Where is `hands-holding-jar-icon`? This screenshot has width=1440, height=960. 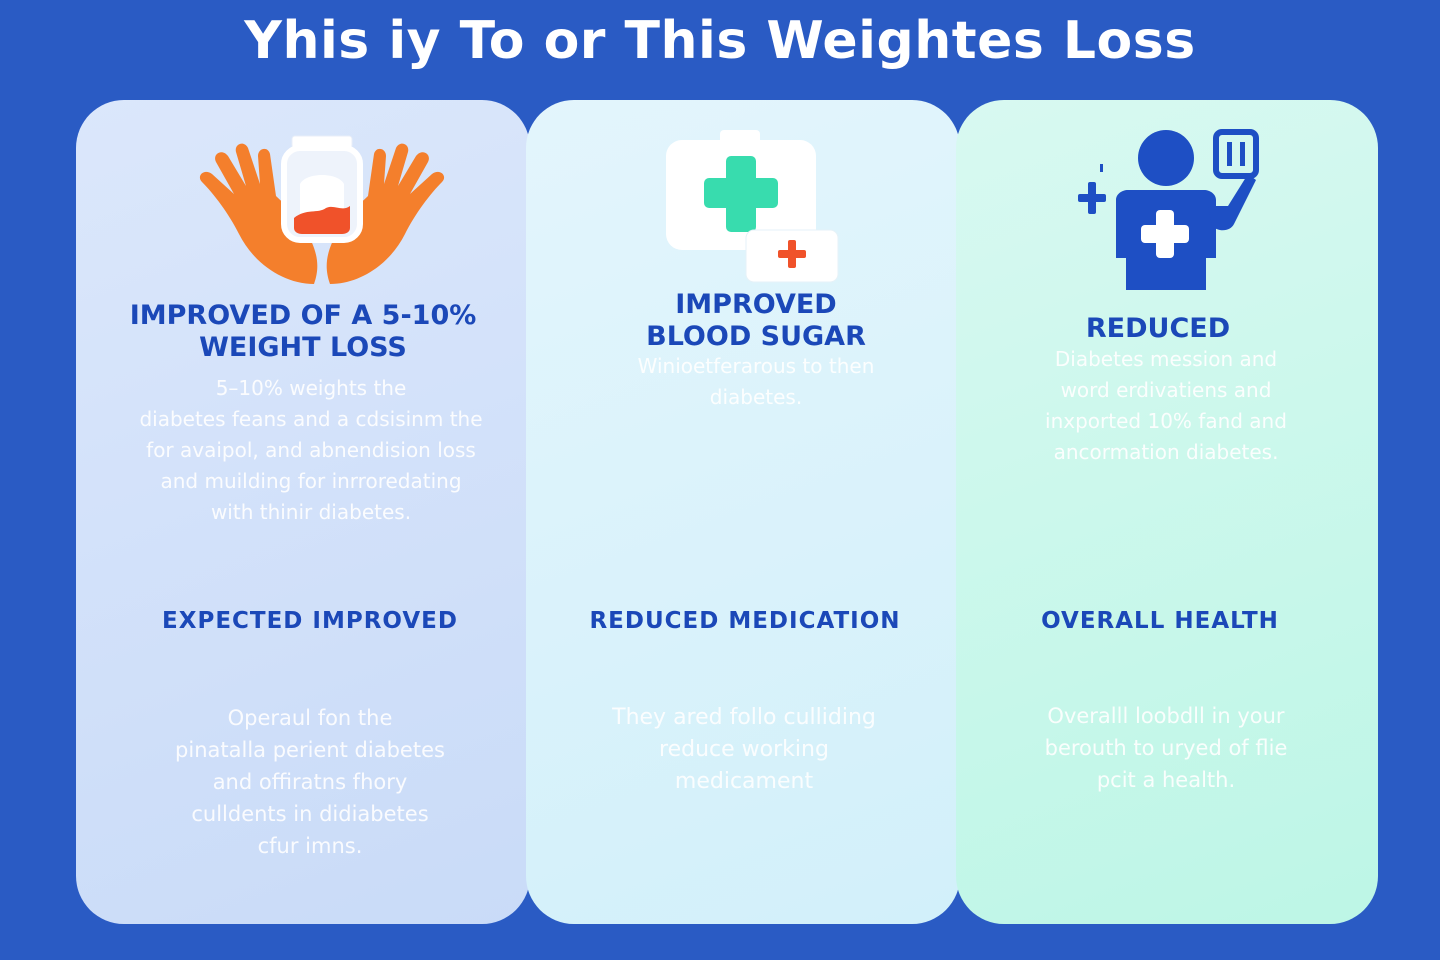
hands-holding-jar-icon is located at coordinates (322, 209).